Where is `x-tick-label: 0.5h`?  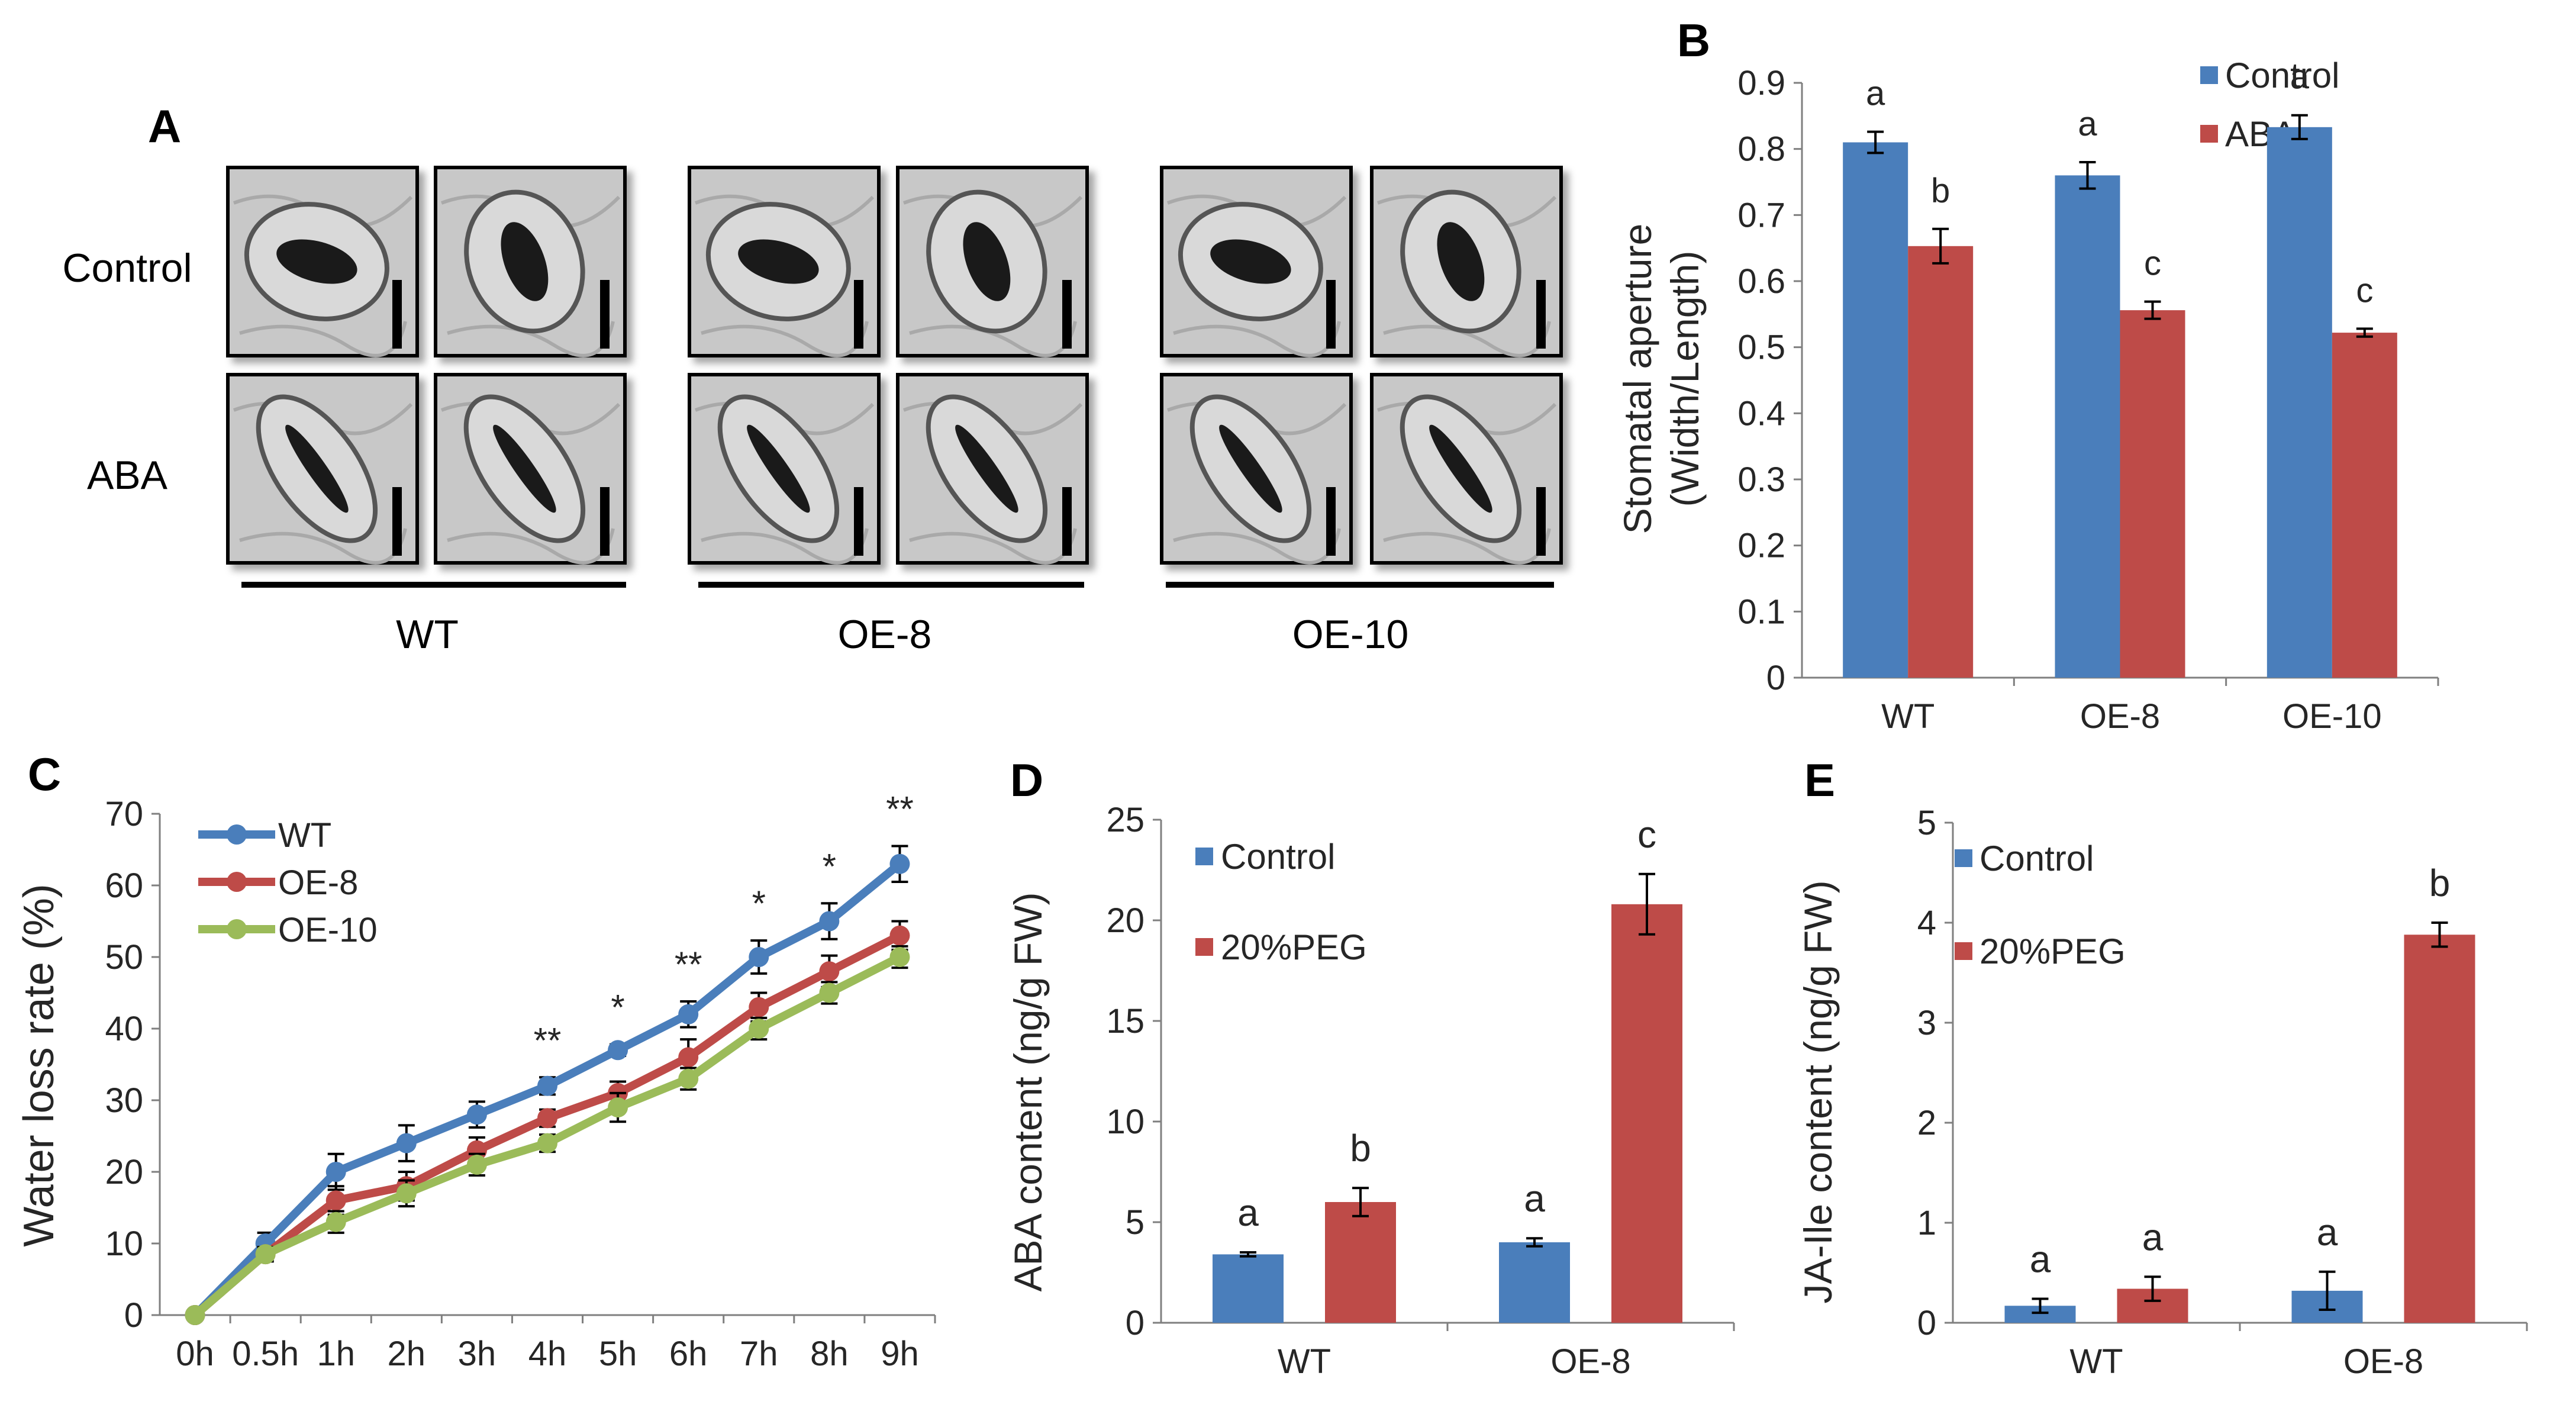 x-tick-label: 0.5h is located at coordinates (265, 1354).